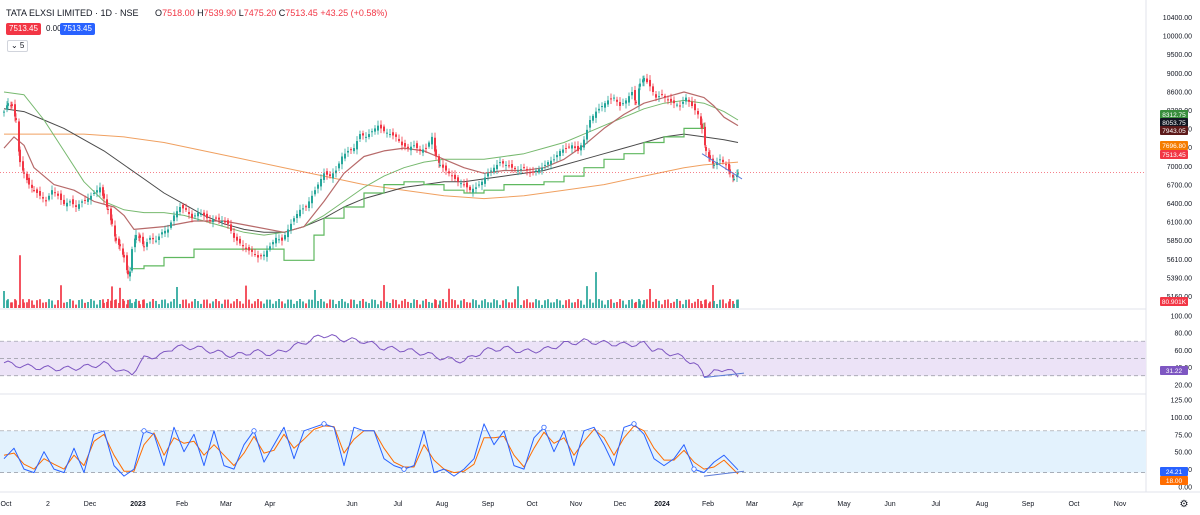 Image resolution: width=1200 pixels, height=515 pixels. What do you see at coordinates (576, 504) in the screenshot?
I see `time-tick-label: Nov` at bounding box center [576, 504].